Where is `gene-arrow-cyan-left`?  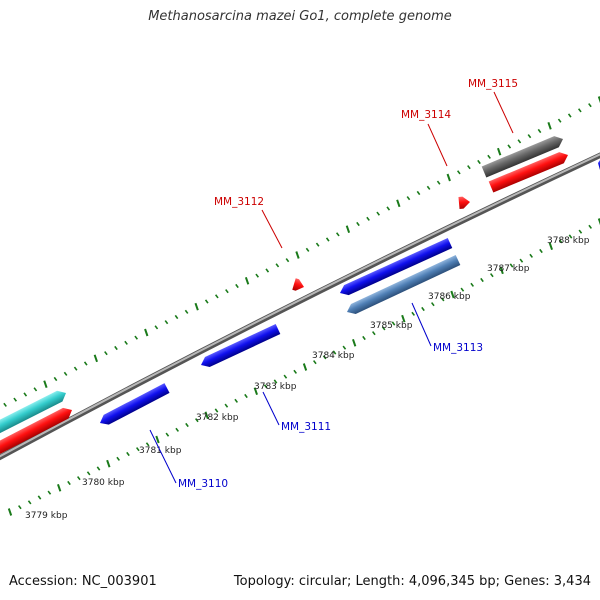 gene-arrow-cyan-left is located at coordinates (33, 415).